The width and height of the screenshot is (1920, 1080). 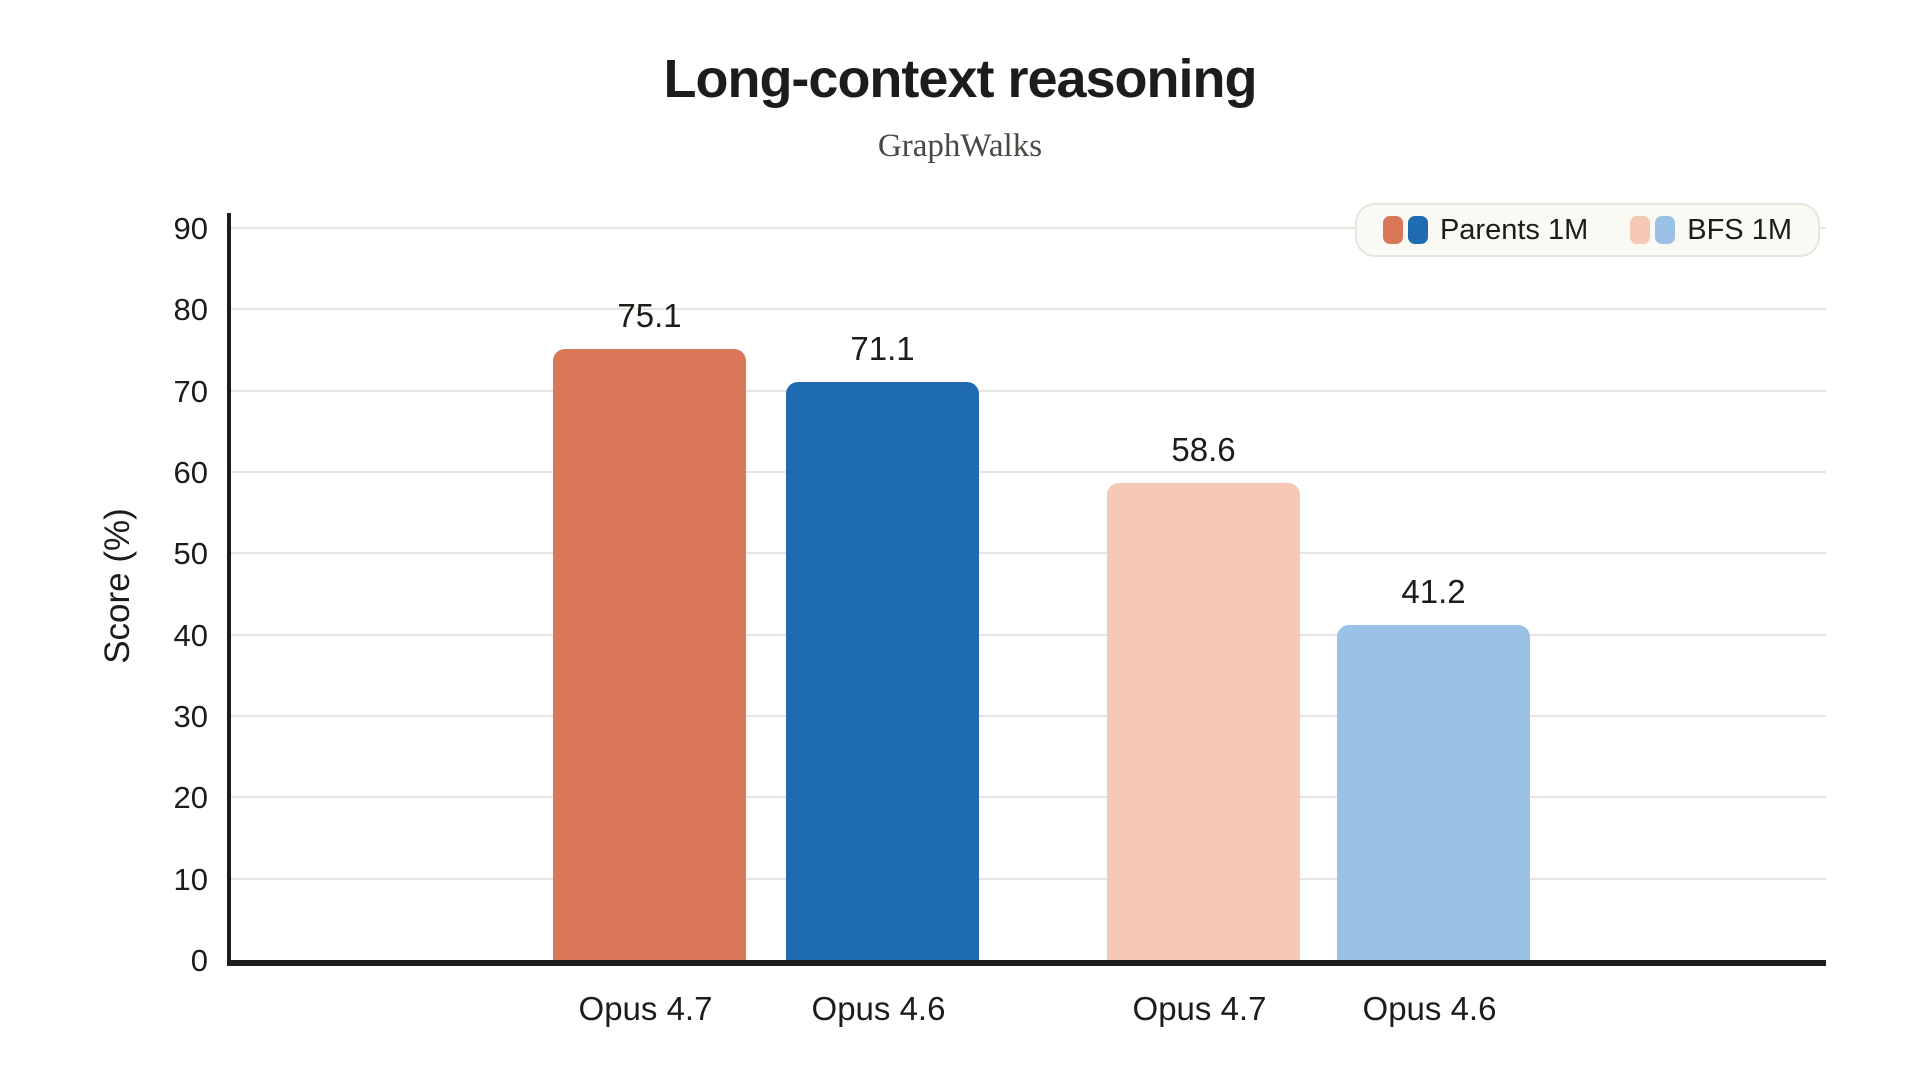 What do you see at coordinates (645, 1008) in the screenshot?
I see `x-tick-label-0: Opus 4.7` at bounding box center [645, 1008].